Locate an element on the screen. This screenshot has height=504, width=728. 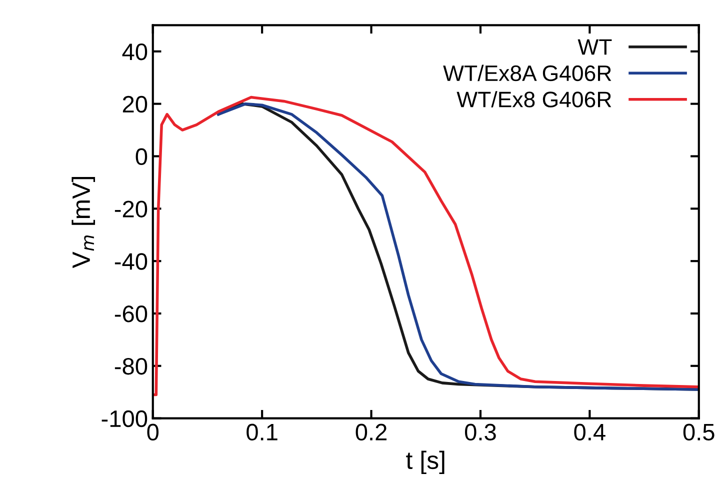
legend-label: WT is located at coordinates (595, 47).